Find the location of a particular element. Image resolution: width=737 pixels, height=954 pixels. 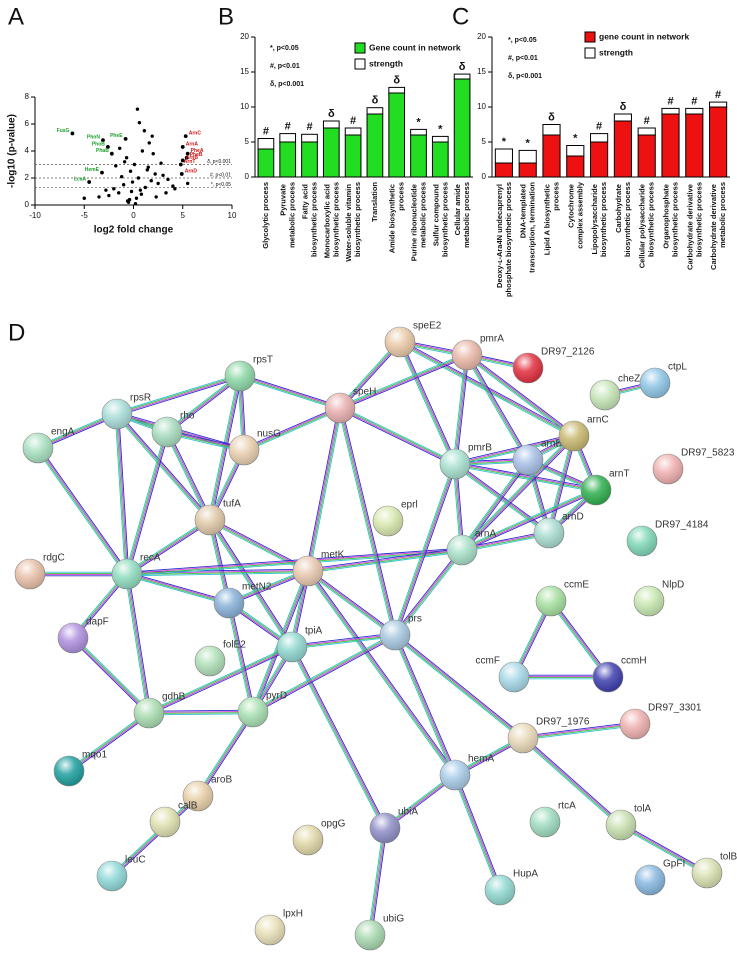

note: #, p<0.01 is located at coordinates (285, 66).